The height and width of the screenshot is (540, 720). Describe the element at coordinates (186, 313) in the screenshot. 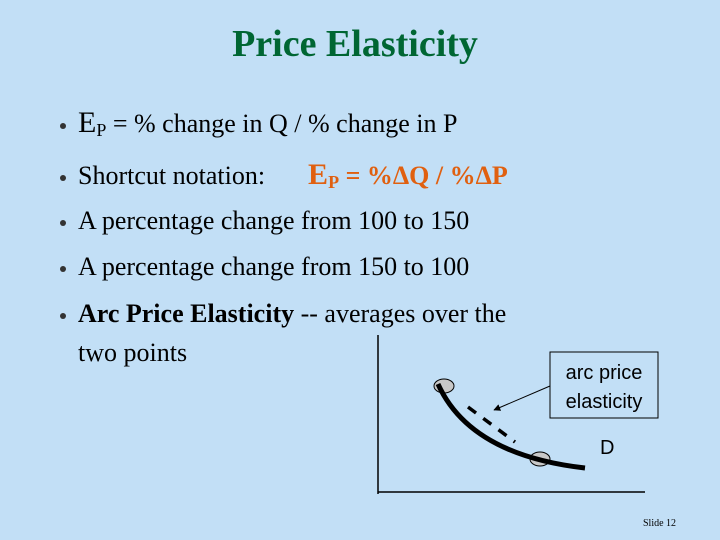

I see `bold-text: Arc Price Elasticity` at that location.